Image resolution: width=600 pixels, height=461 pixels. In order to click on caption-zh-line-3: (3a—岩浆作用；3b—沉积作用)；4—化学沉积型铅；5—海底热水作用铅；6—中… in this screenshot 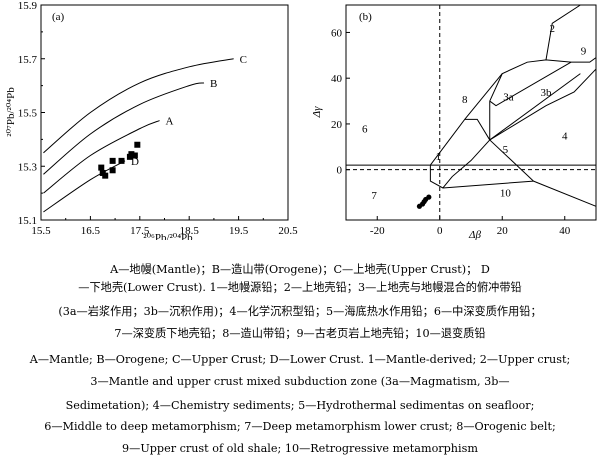, I will do `click(300, 311)`.